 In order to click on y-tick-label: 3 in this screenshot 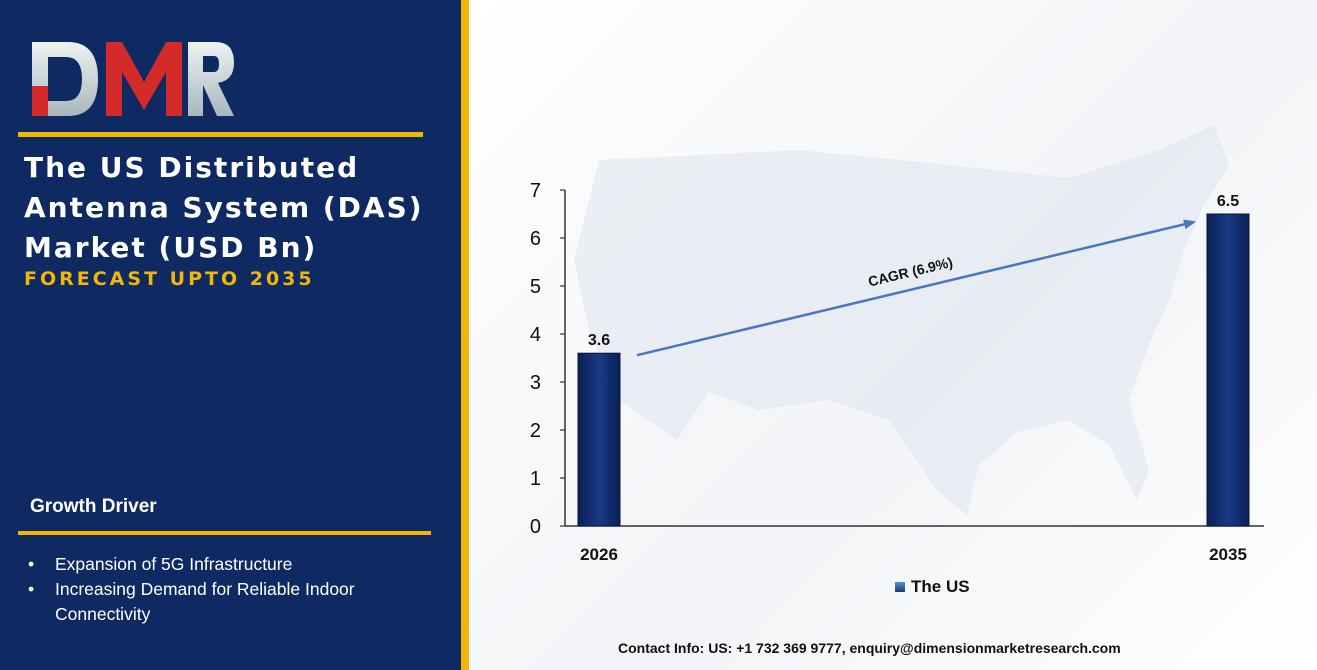, I will do `click(535, 383)`.